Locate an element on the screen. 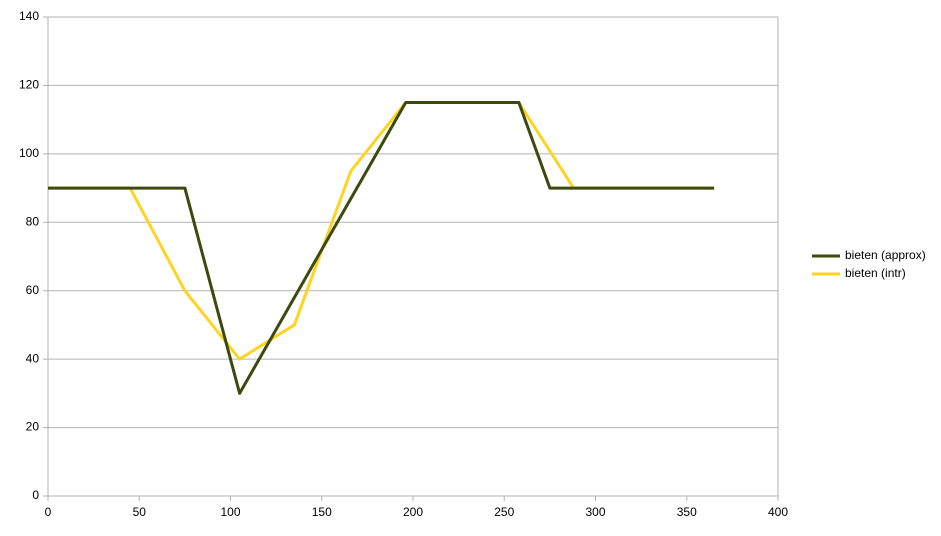 The image size is (941, 536). x-tick-label: 150 is located at coordinates (322, 512).